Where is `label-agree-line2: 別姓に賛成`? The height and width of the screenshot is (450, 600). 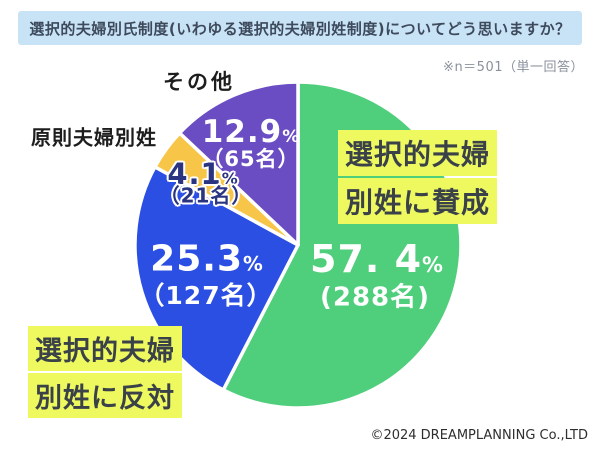
label-agree-line2: 別姓に賛成 is located at coordinates (418, 201).